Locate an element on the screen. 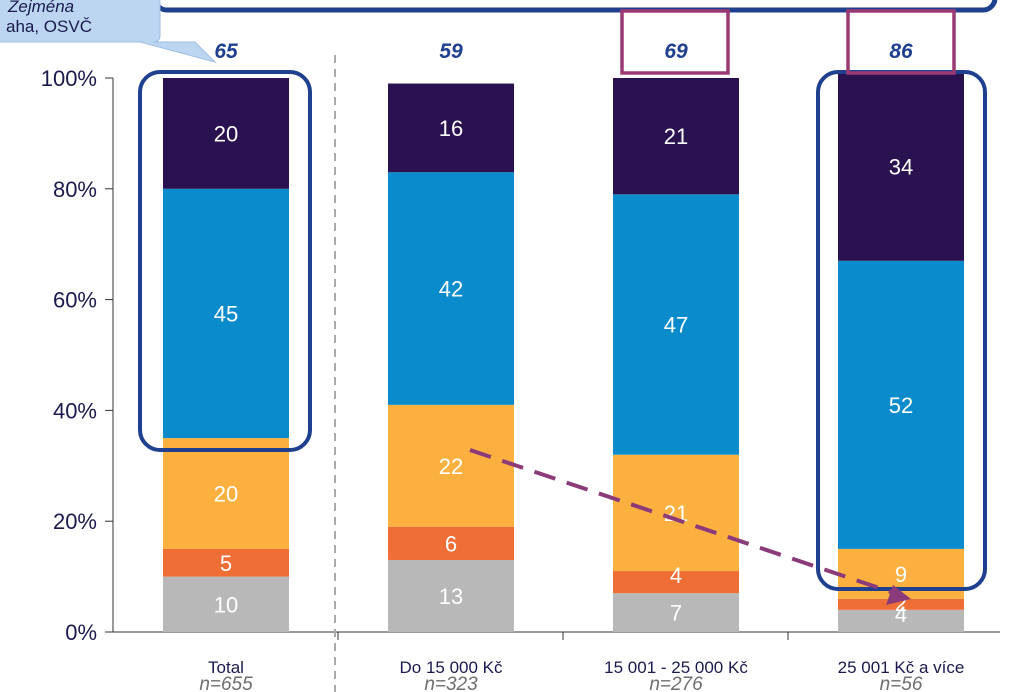 The image size is (1013, 692). callout-line1: Zejména is located at coordinates (40, 8).